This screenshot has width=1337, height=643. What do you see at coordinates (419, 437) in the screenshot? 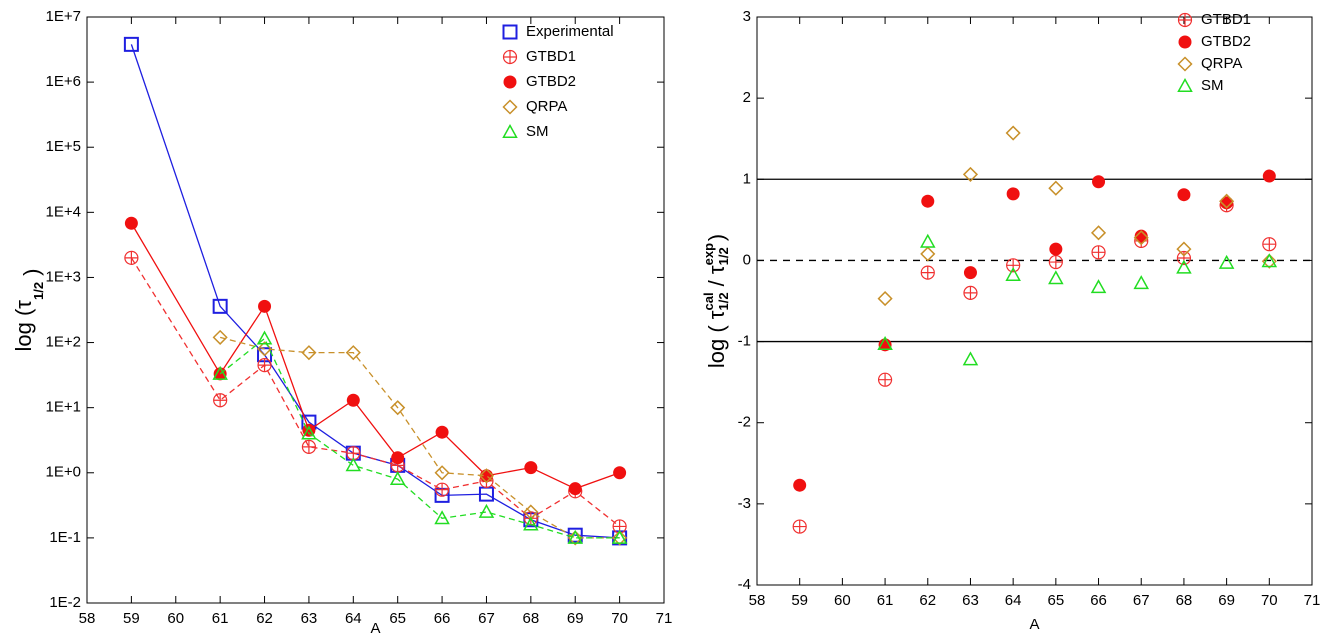
I see `series-line` at bounding box center [419, 437].